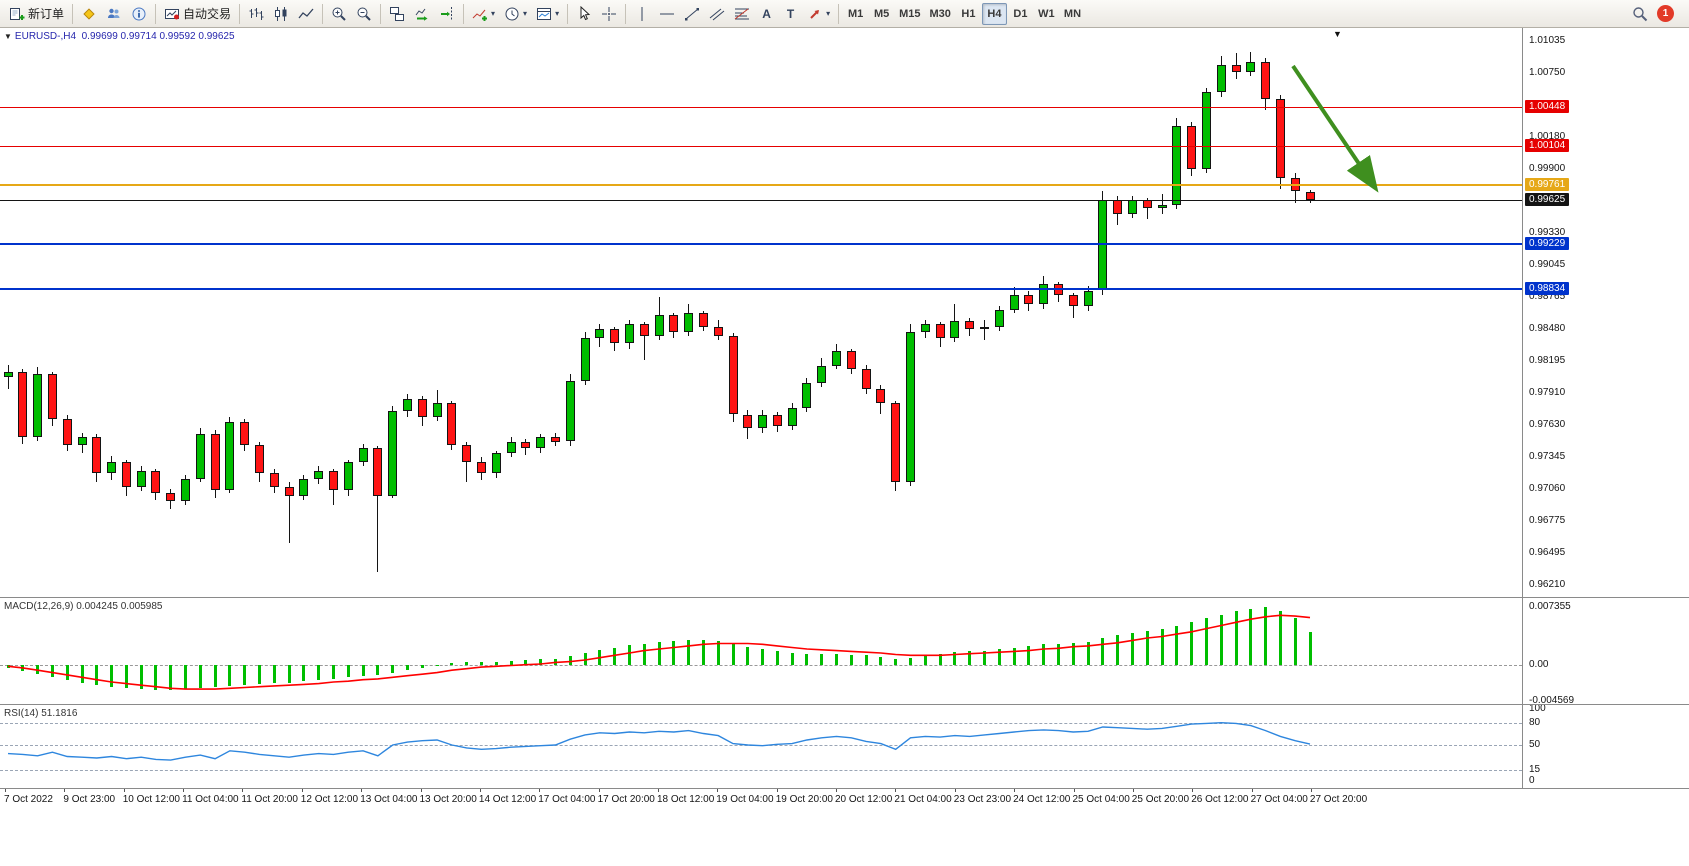 Image resolution: width=1689 pixels, height=866 pixels. Describe the element at coordinates (686, 799) in the screenshot. I see `time-axis-label: 18 Oct 12:00` at that location.